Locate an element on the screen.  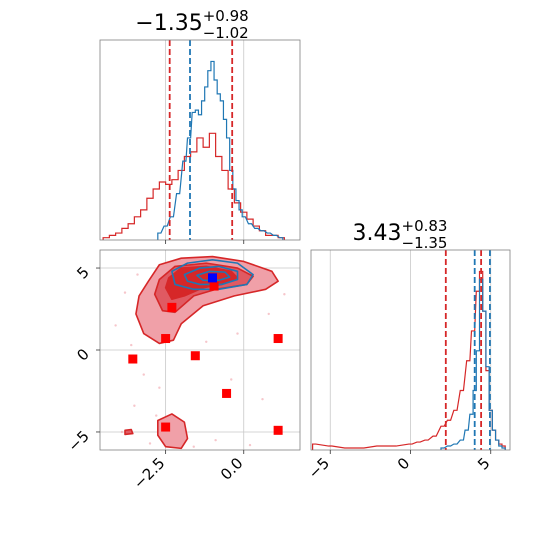
truth-marker-square is located at coordinates (212, 278).